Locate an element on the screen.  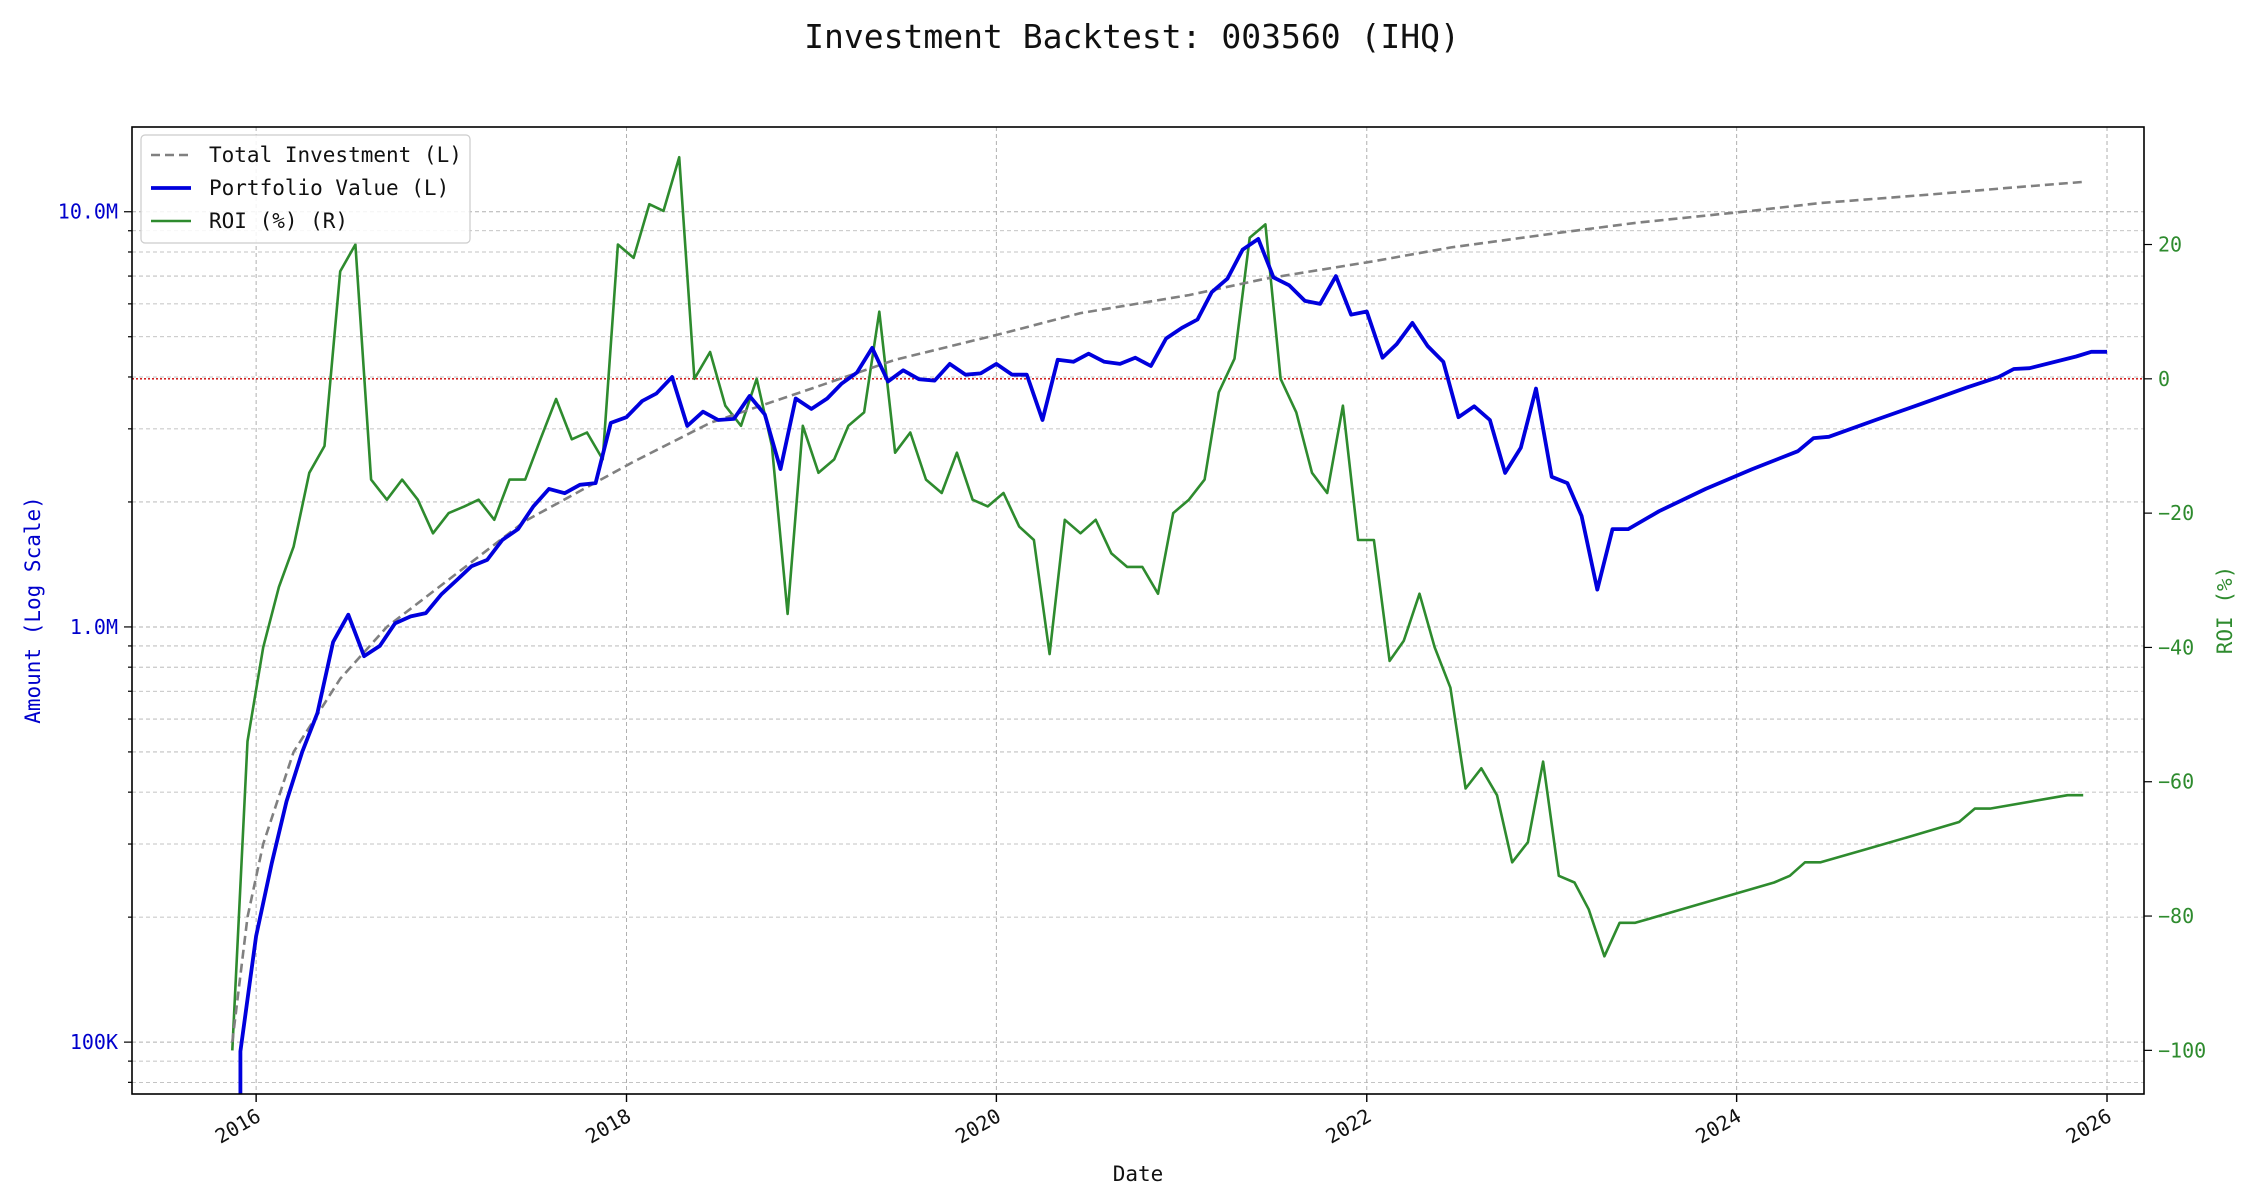
x-tick-label: 2018 is located at coordinates (608, 1126).